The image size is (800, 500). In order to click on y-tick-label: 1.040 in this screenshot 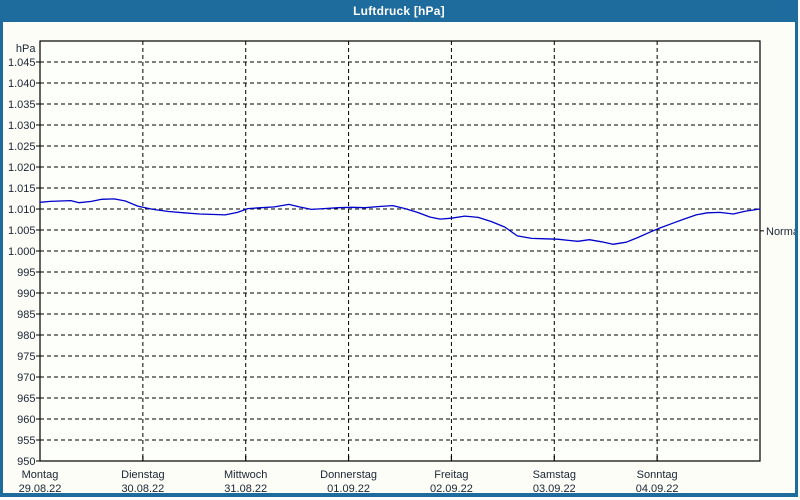, I will do `click(22, 84)`.